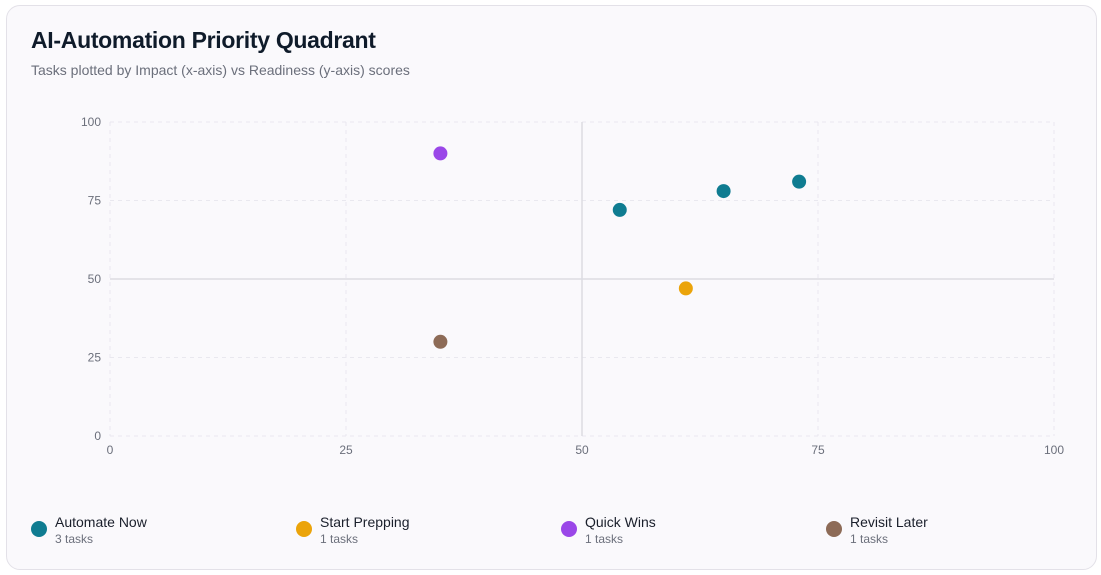 The width and height of the screenshot is (1101, 575). What do you see at coordinates (440, 153) in the screenshot?
I see `data-point-quick-wins` at bounding box center [440, 153].